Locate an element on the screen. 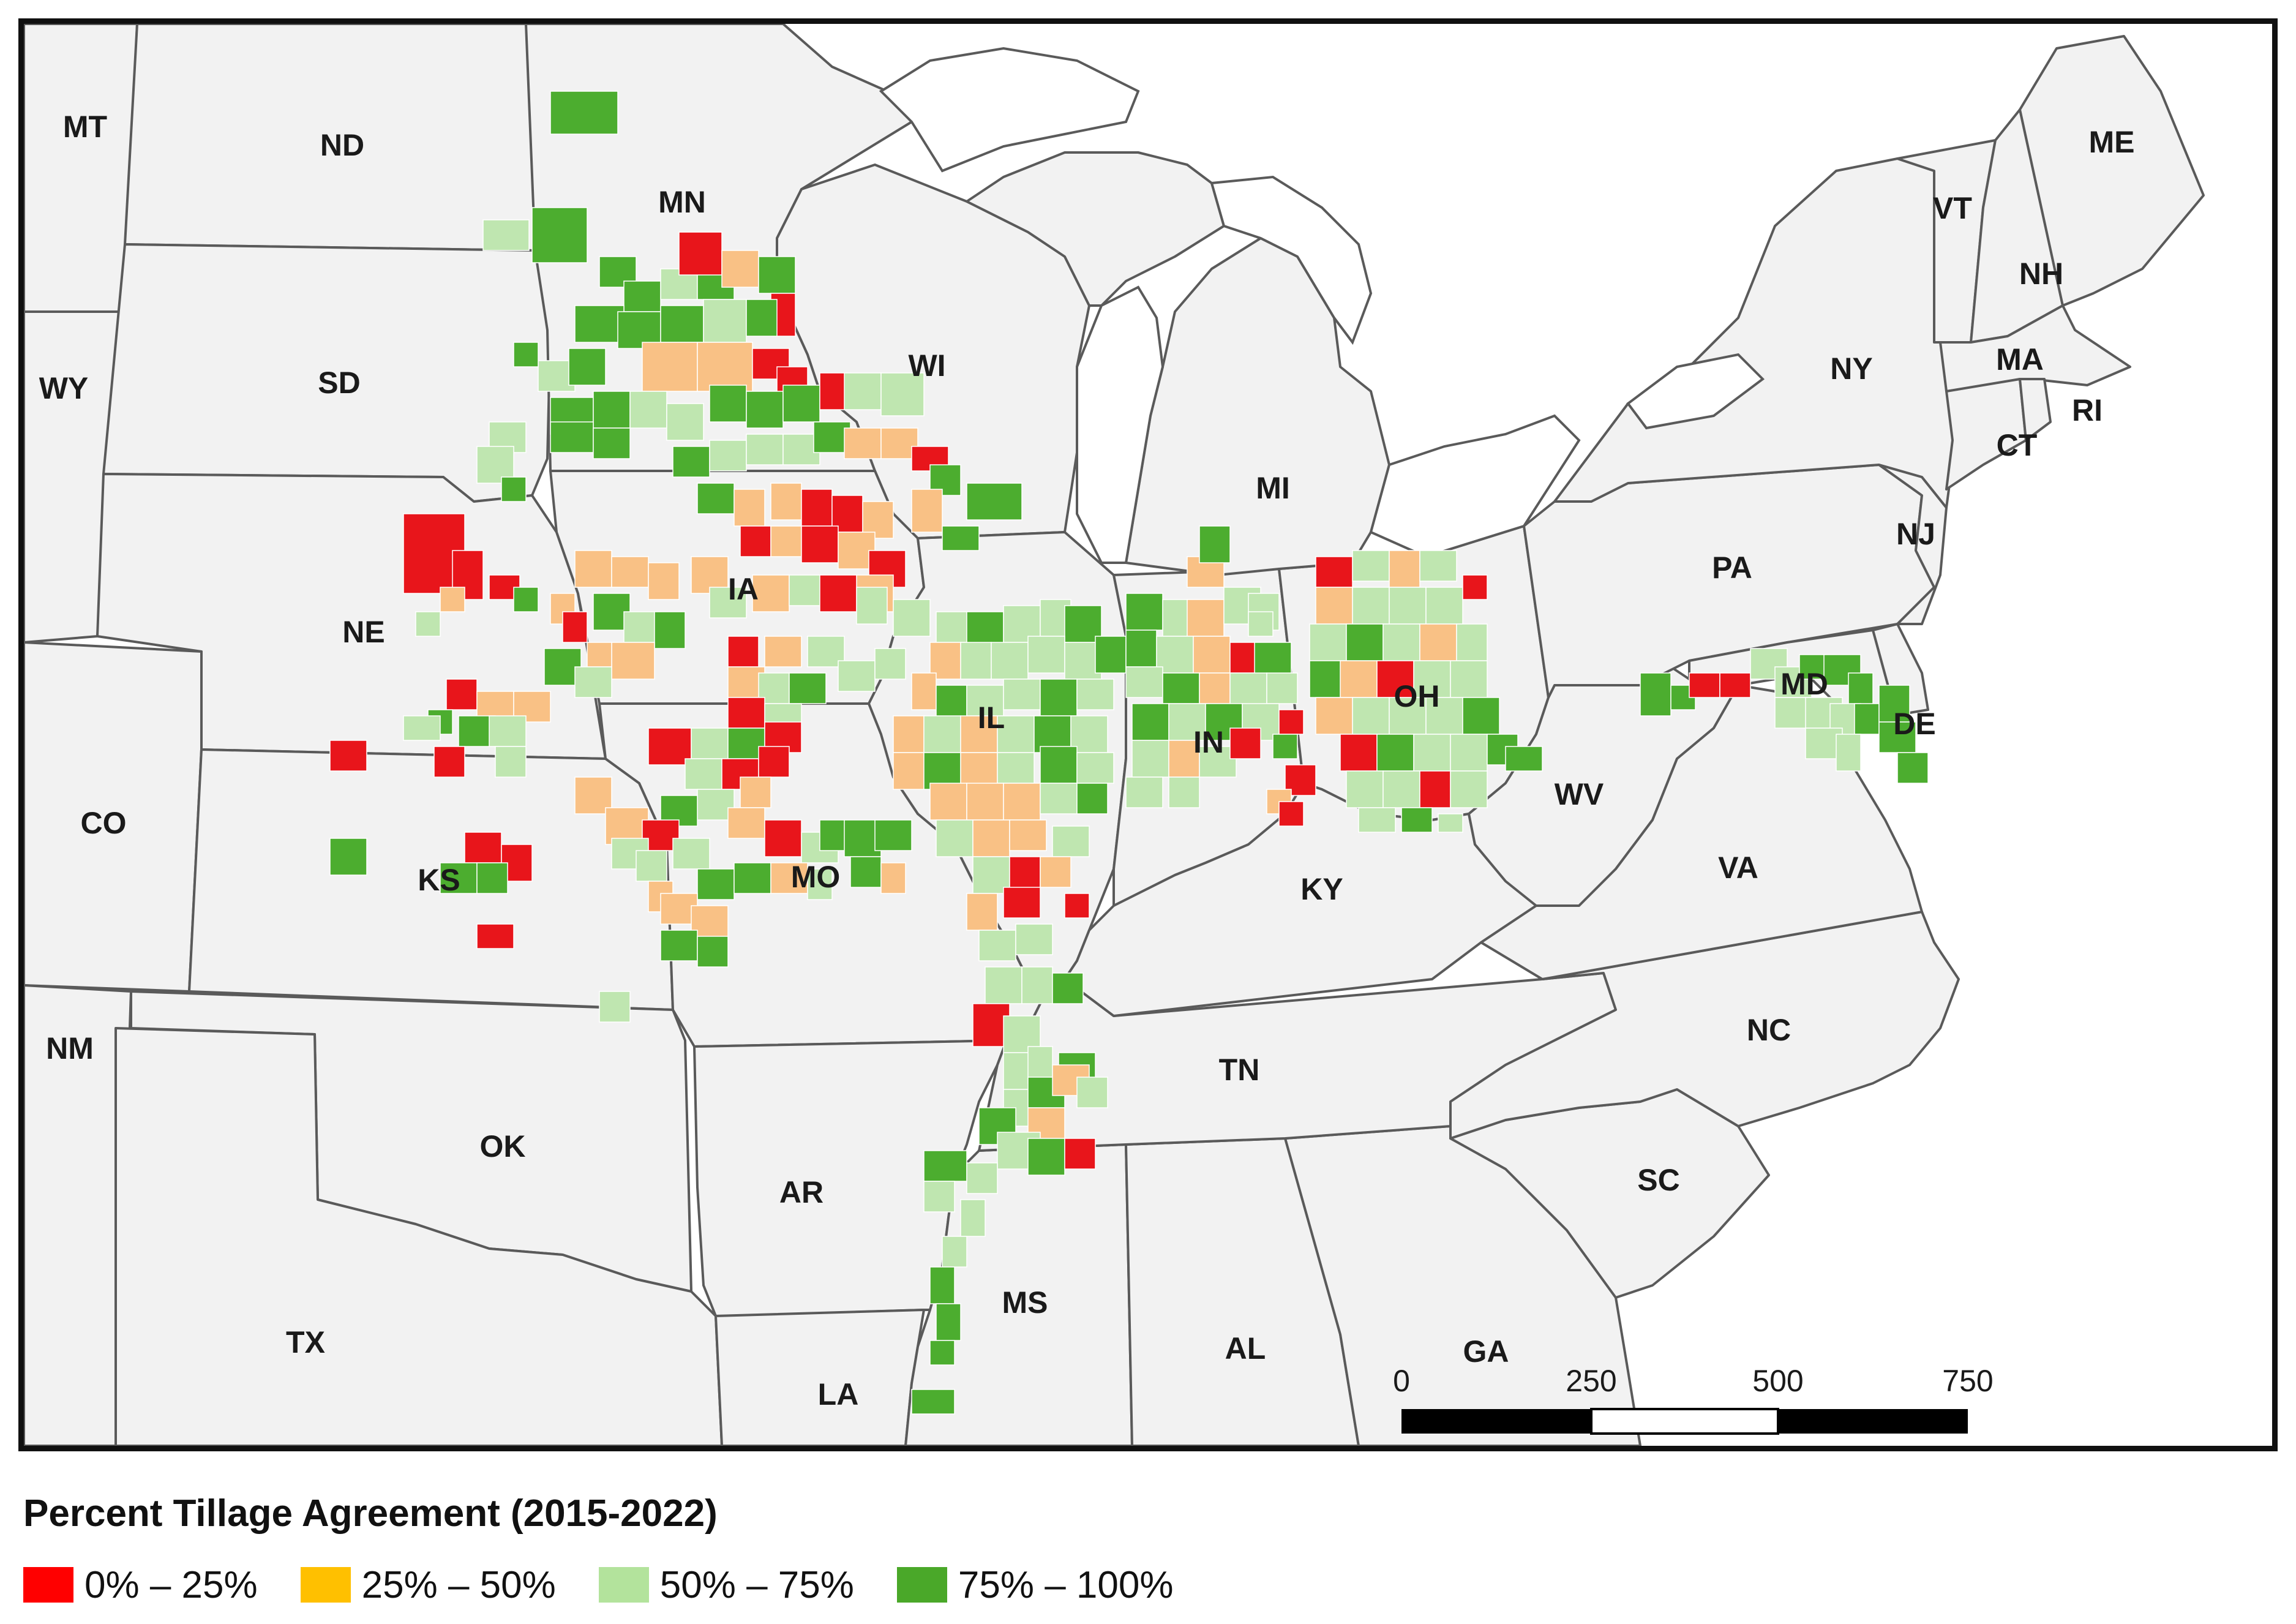 This screenshot has height=1624, width=2296. label-ct: CT is located at coordinates (2017, 445).